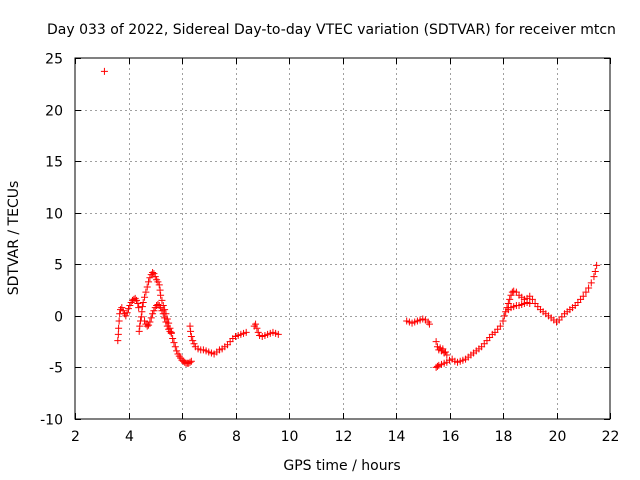  I want to click on x-tick-labels: 2 4 6 8 10 12 14 16 18 20 22, so click(345, 437).